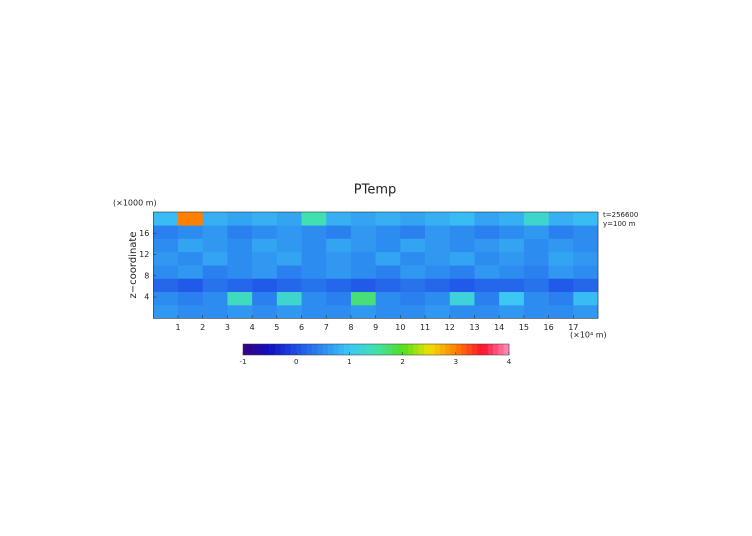  Describe the element at coordinates (400, 327) in the screenshot. I see `x-tick-label: 10` at that location.